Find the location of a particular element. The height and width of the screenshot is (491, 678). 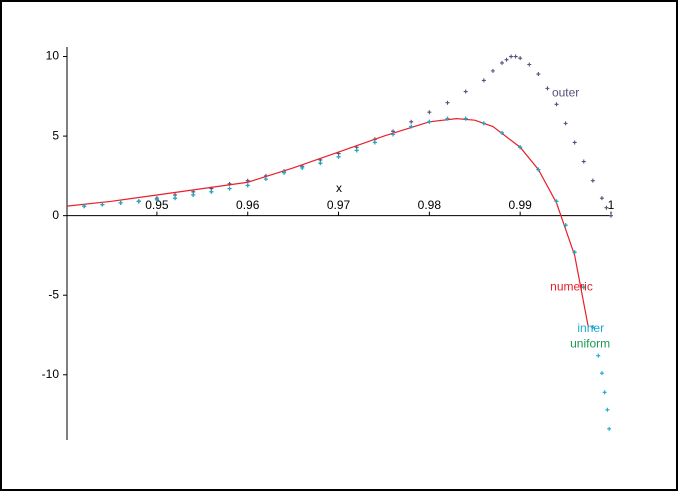

x-tick-label: 0.96 is located at coordinates (248, 205).